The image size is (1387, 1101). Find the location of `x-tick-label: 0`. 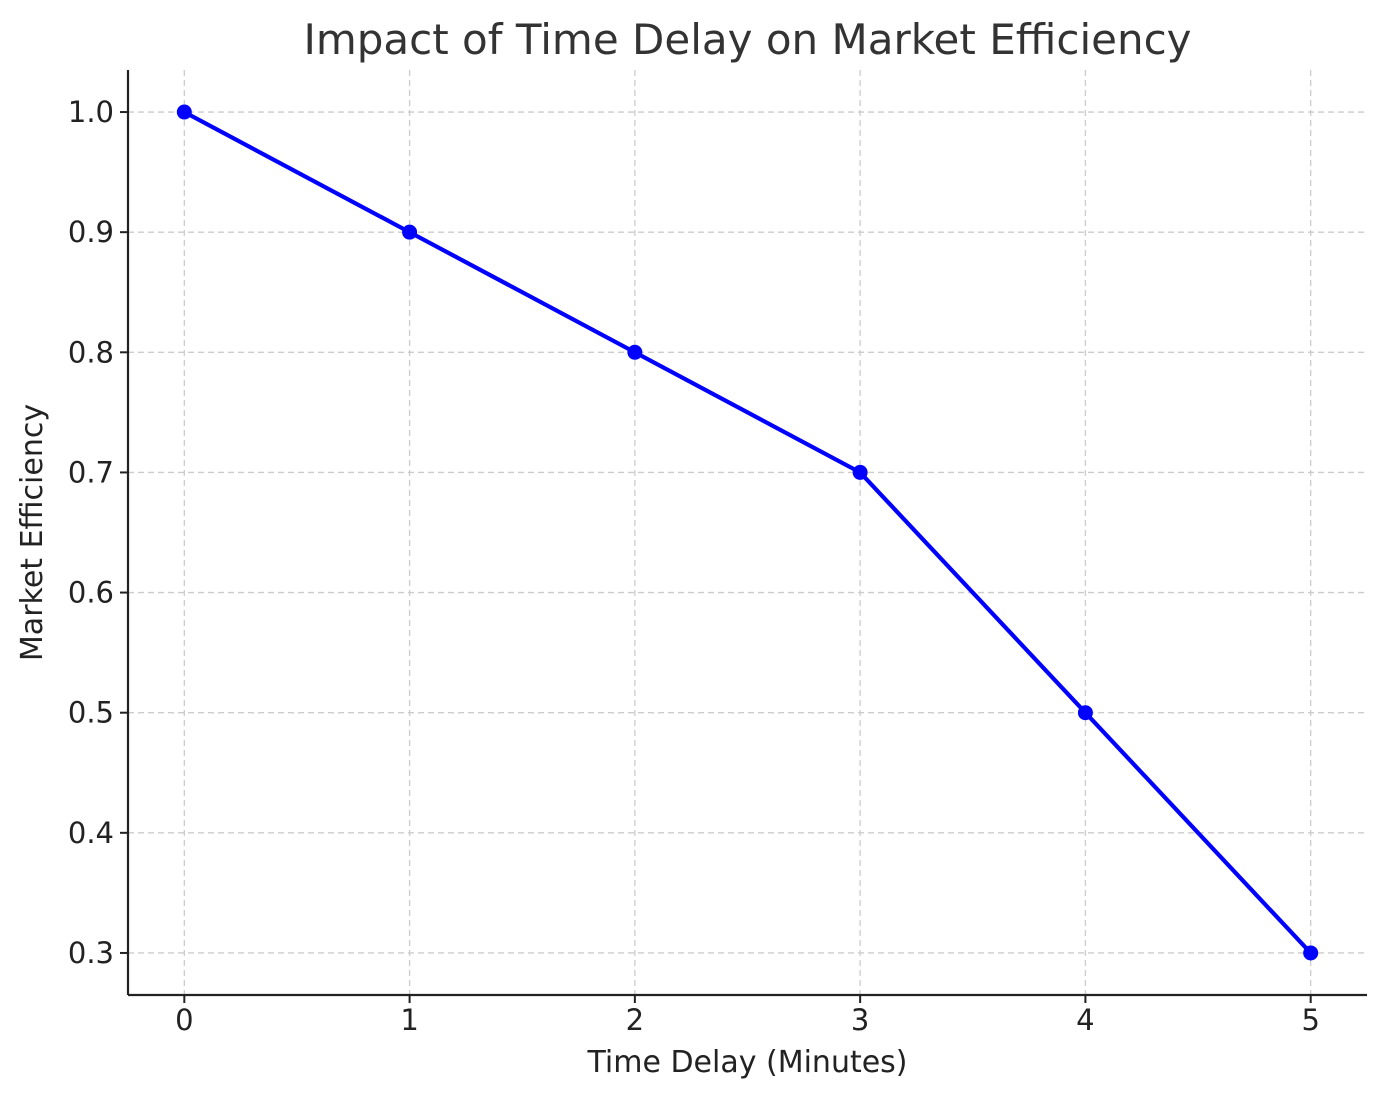

x-tick-label: 0 is located at coordinates (184, 1020).